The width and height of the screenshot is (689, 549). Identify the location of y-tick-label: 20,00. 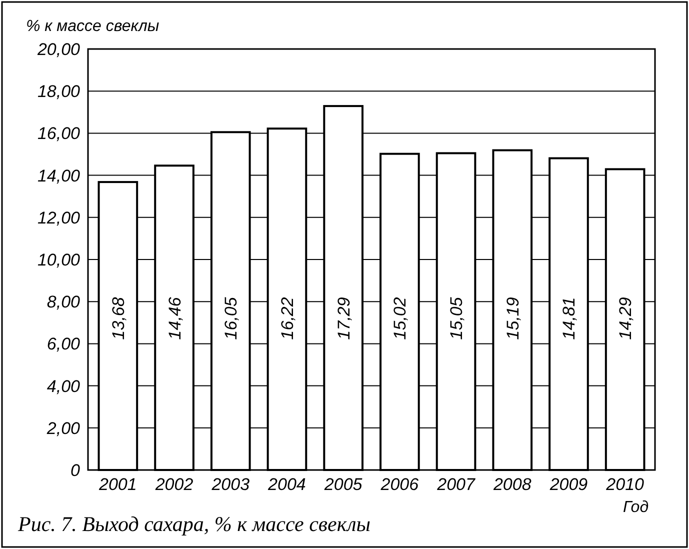
(58, 49).